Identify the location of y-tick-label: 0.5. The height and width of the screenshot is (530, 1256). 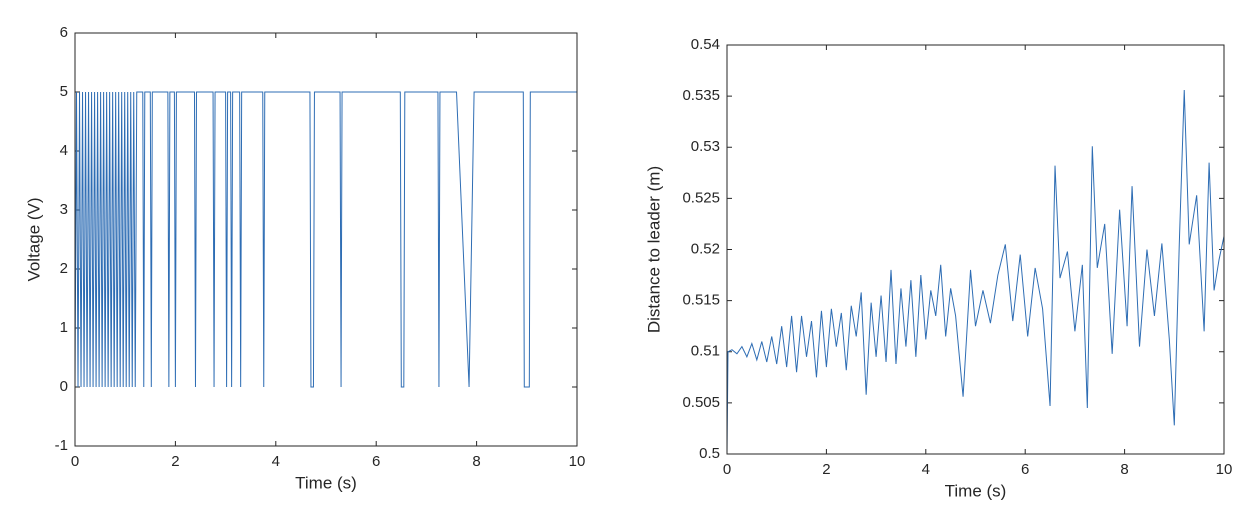
(709, 453).